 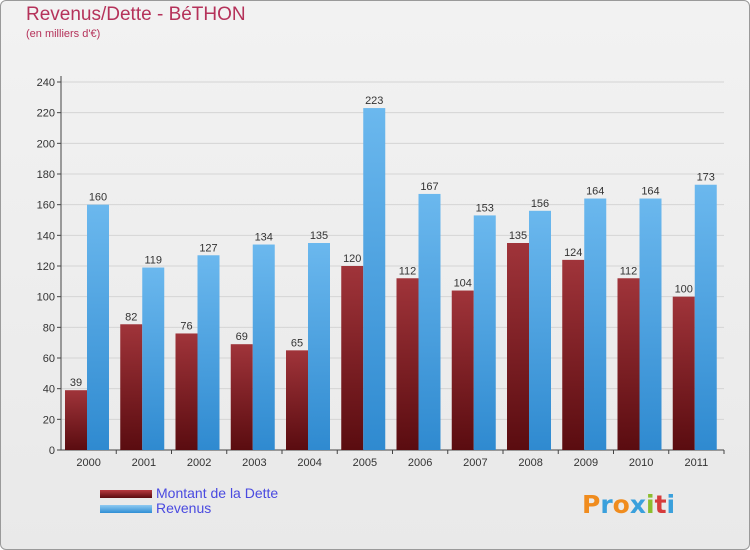 I want to click on x-tick-label: 2003, so click(x=254, y=463).